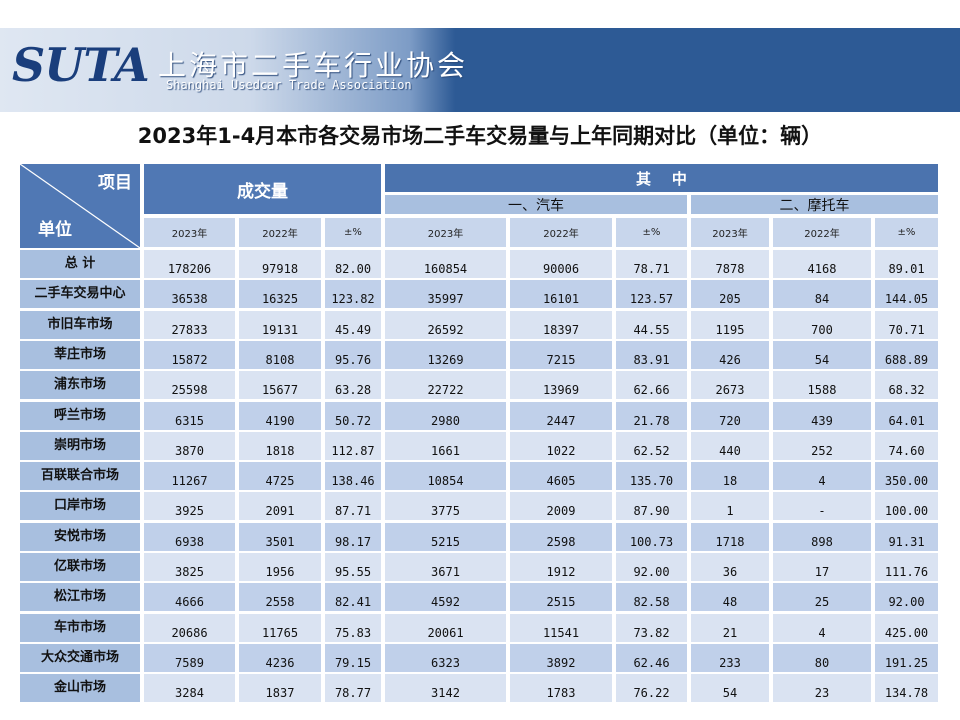  I want to click on corner-unit-label: 单位, so click(55, 230).